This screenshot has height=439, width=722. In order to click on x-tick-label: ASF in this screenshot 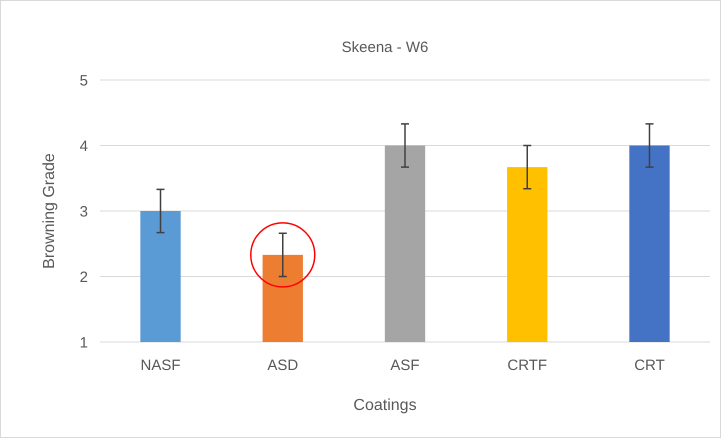, I will do `click(405, 365)`.